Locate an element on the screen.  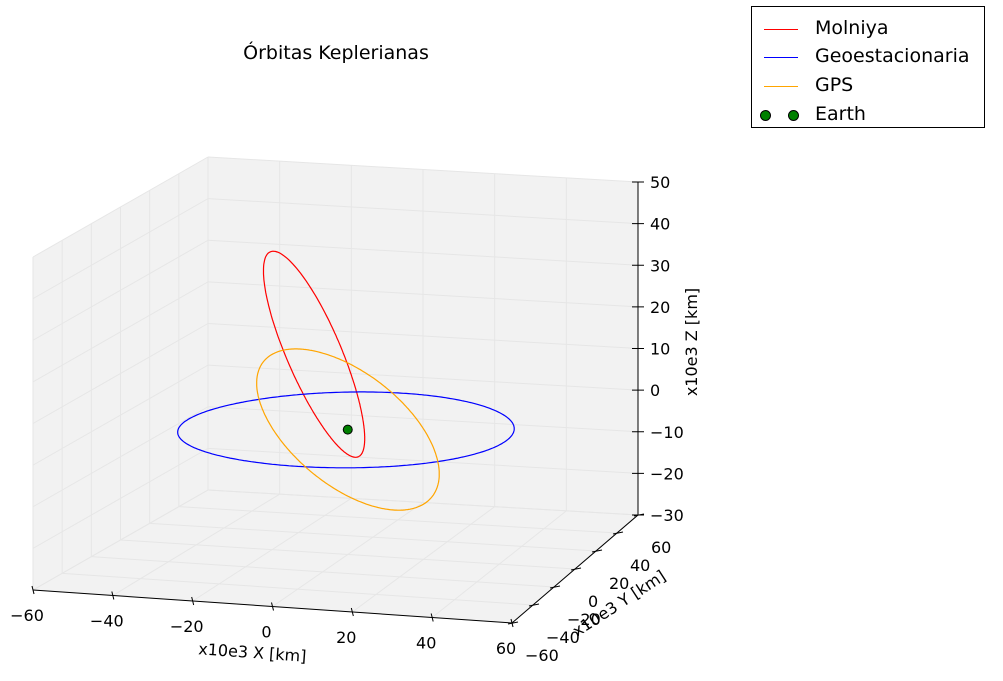
marker-earth is located at coordinates (347, 429).